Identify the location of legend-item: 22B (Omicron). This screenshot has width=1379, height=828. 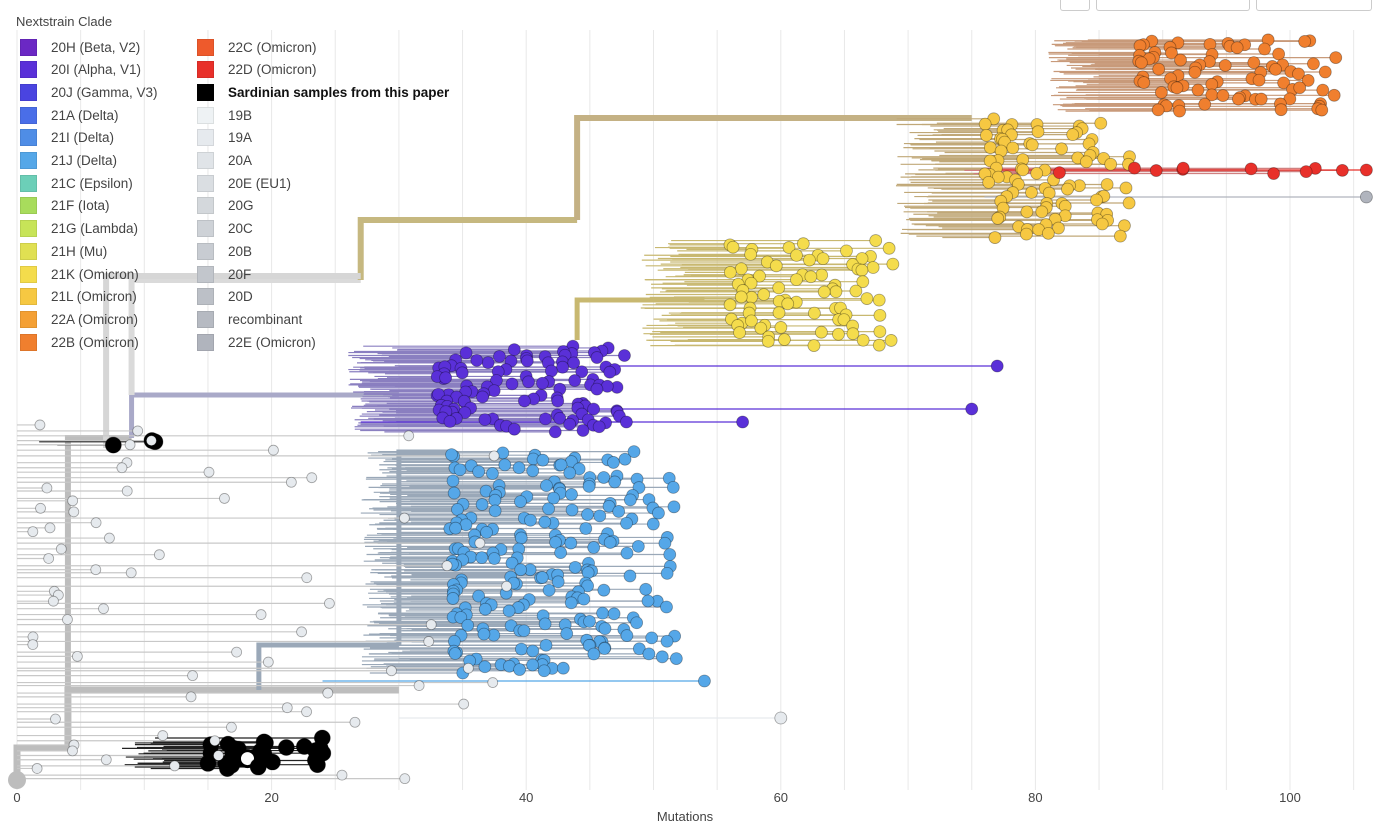
(79, 342).